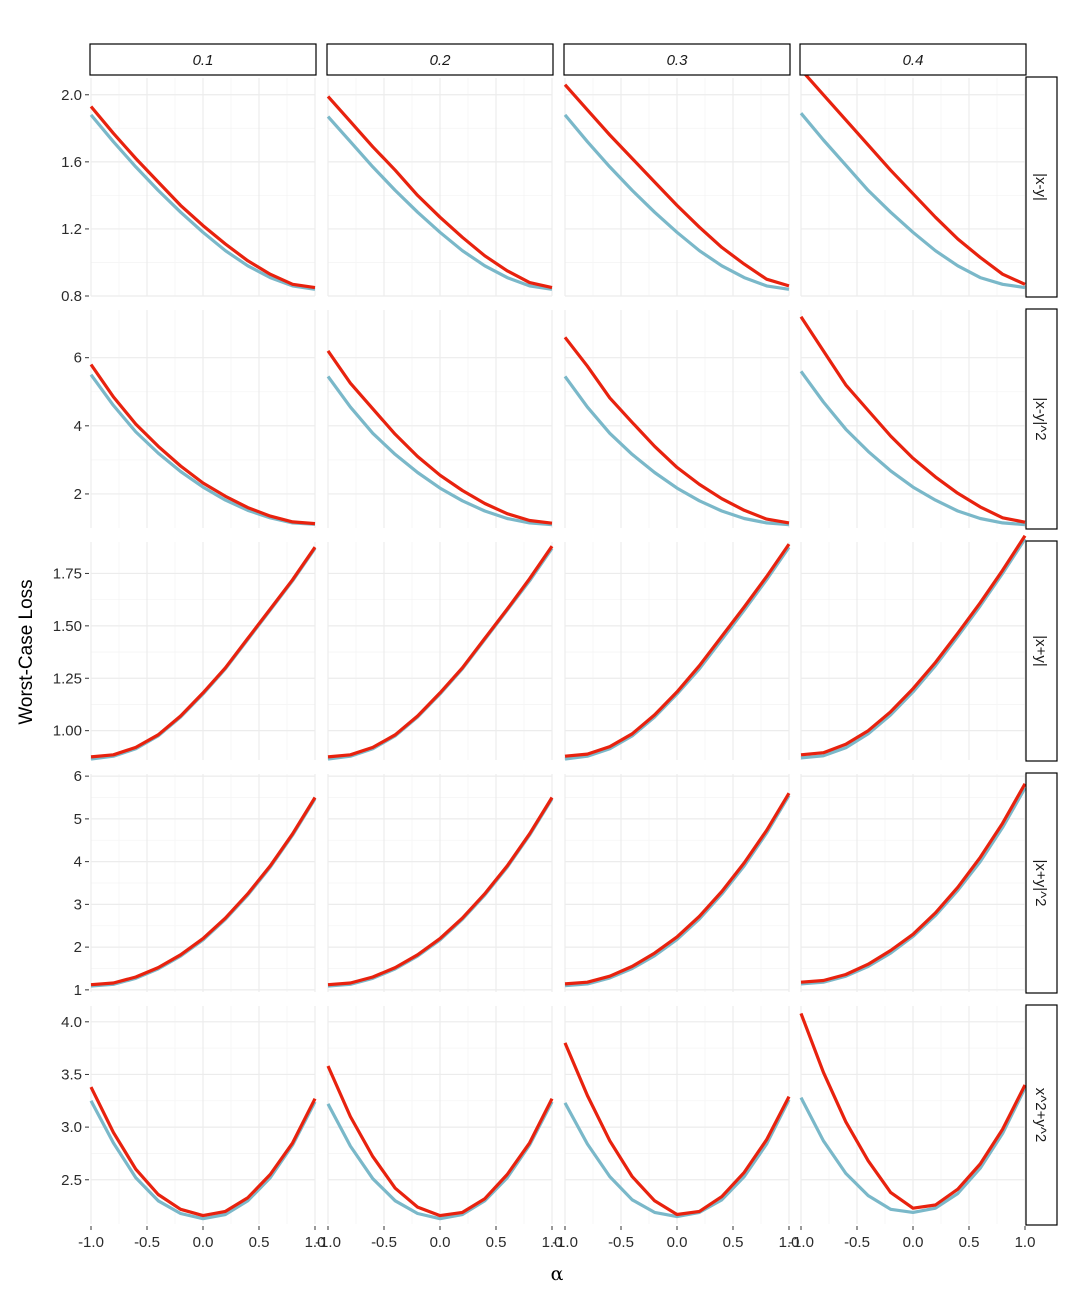 The width and height of the screenshot is (1080, 1296). I want to click on line-series_1-r2-c4, so click(912, 419).